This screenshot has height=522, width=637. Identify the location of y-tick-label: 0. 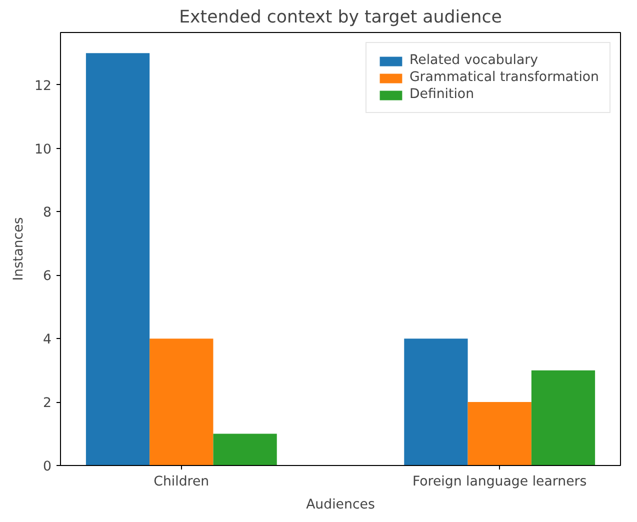
(47, 467).